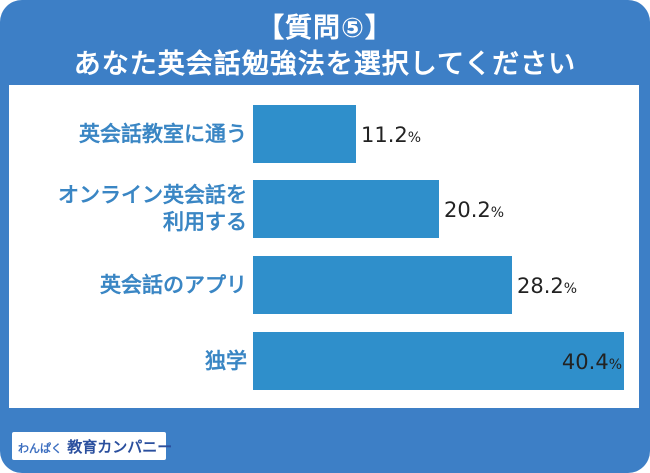  I want to click on category-label-4: 独学, so click(226, 361).